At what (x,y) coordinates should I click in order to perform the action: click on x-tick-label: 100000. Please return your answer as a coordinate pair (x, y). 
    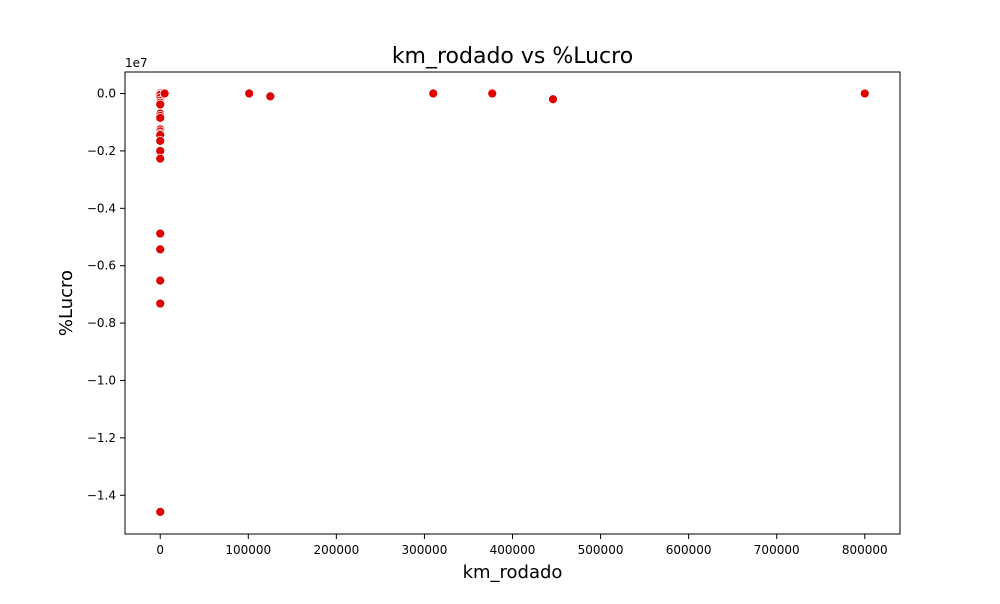
    Looking at the image, I should click on (248, 550).